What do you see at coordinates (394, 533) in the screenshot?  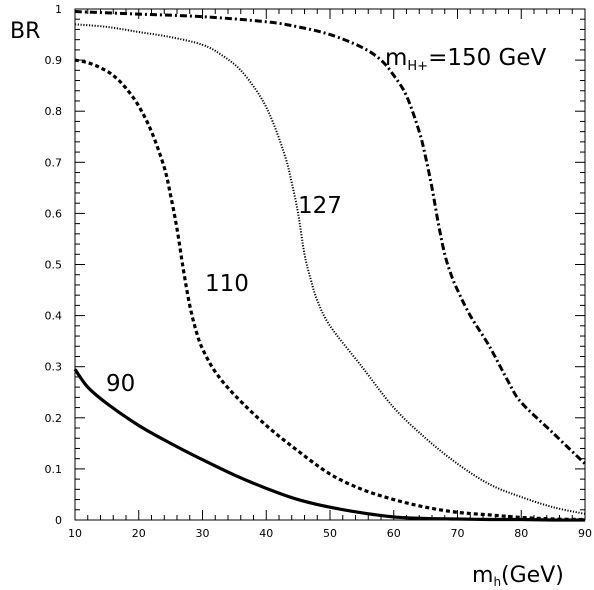 I see `x-tick-label: 60` at bounding box center [394, 533].